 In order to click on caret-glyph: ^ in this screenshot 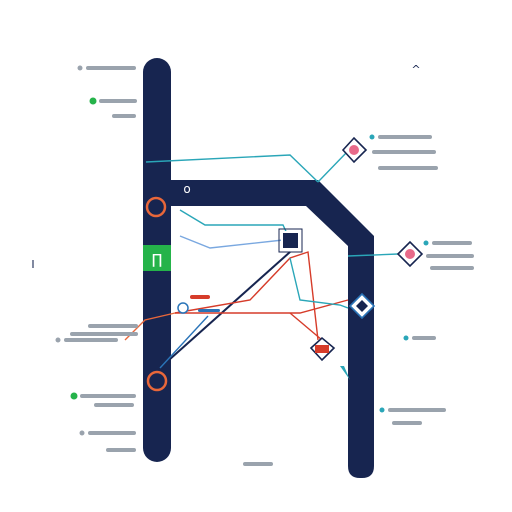, I will do `click(415, 69)`.